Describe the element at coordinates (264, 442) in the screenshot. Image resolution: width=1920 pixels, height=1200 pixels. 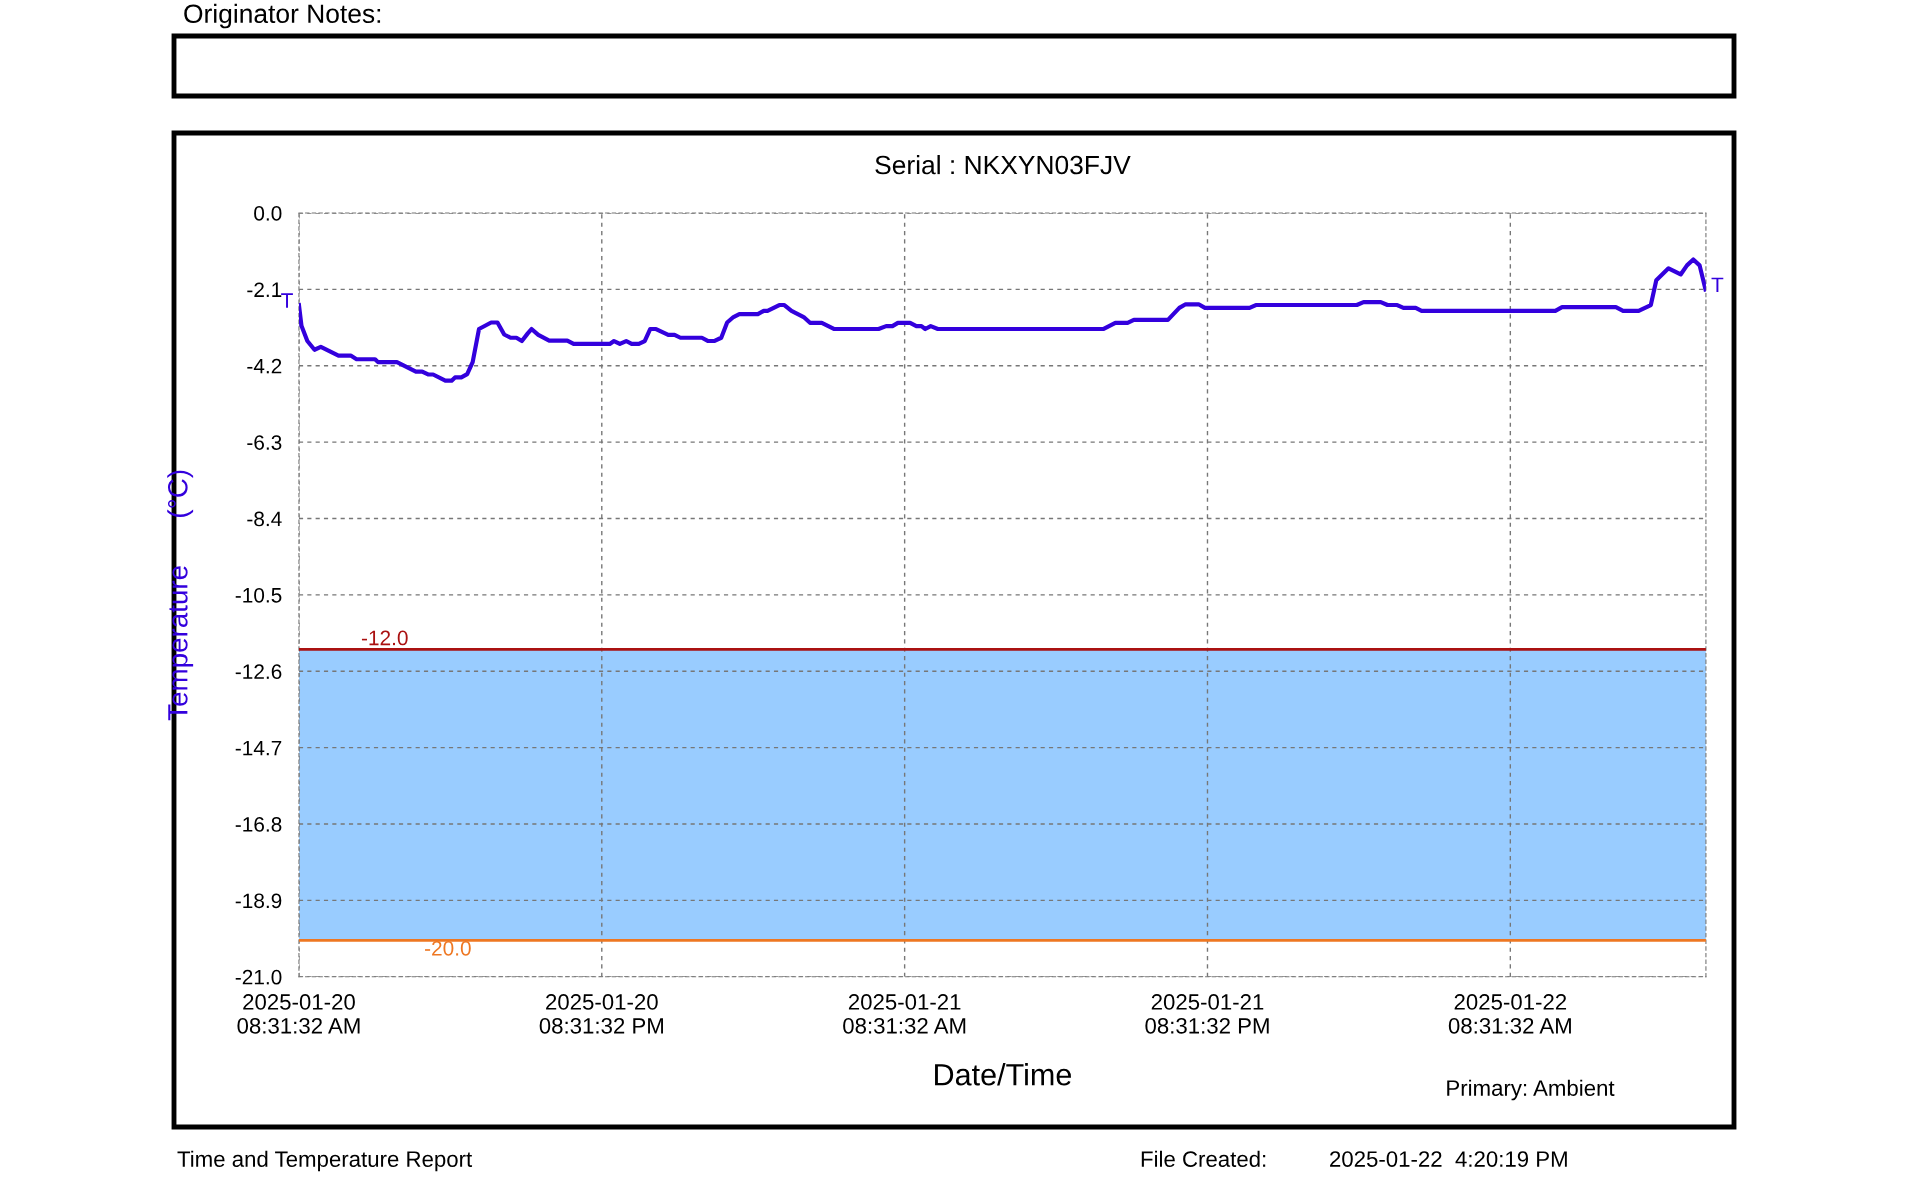
I see `y-tick-label: -6.3` at that location.